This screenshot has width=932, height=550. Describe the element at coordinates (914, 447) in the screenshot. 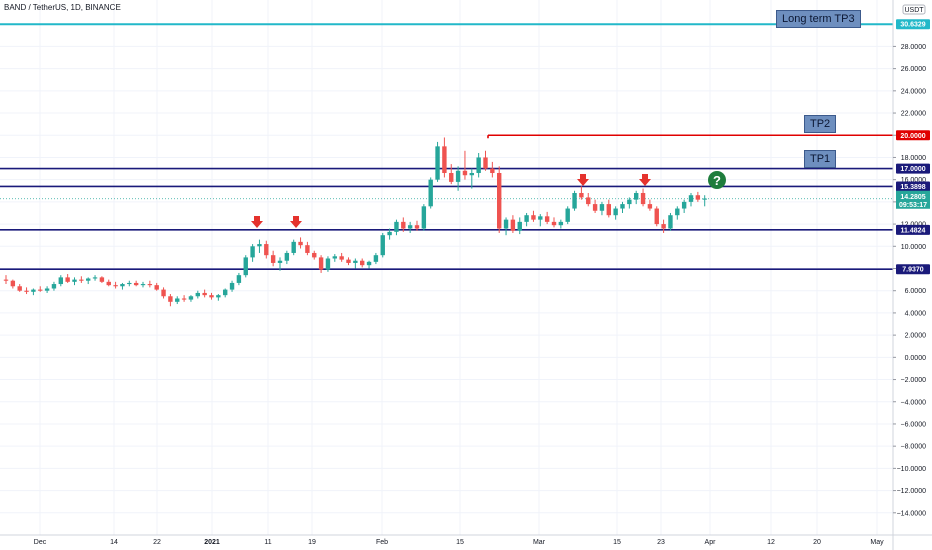

I see `y-tick-label: −8.0000` at that location.